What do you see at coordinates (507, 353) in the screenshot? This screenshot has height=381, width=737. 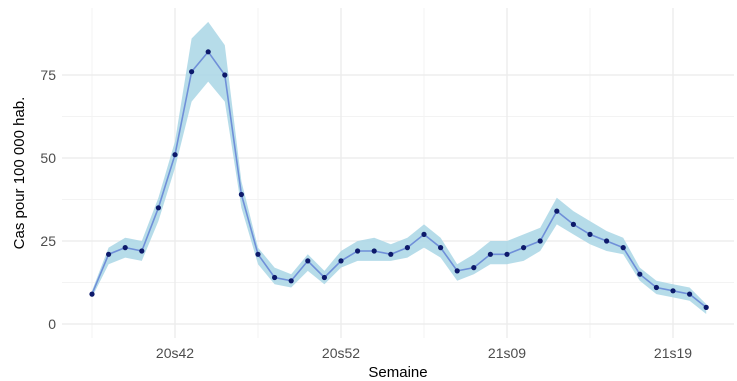 I see `x-tick-label: 21s09` at bounding box center [507, 353].